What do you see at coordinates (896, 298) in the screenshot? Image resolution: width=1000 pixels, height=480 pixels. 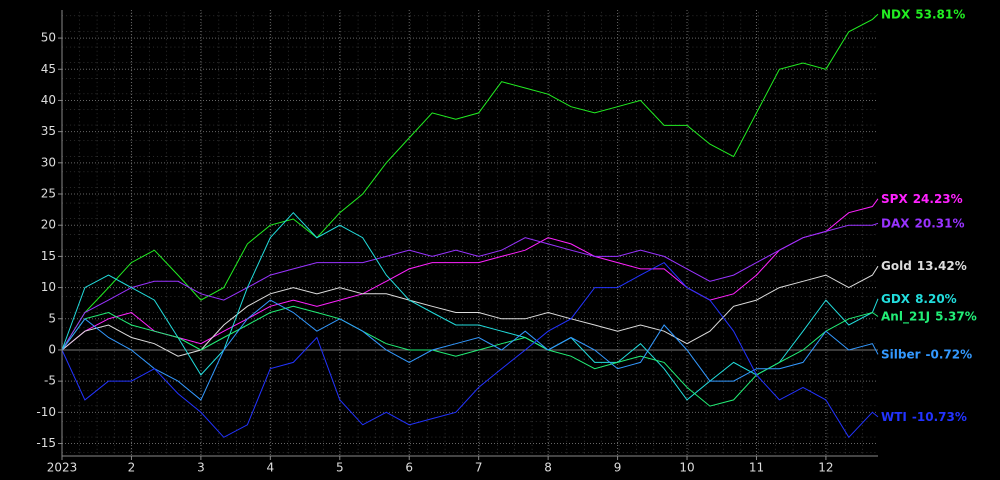 I see `series-name: GDX` at bounding box center [896, 298].